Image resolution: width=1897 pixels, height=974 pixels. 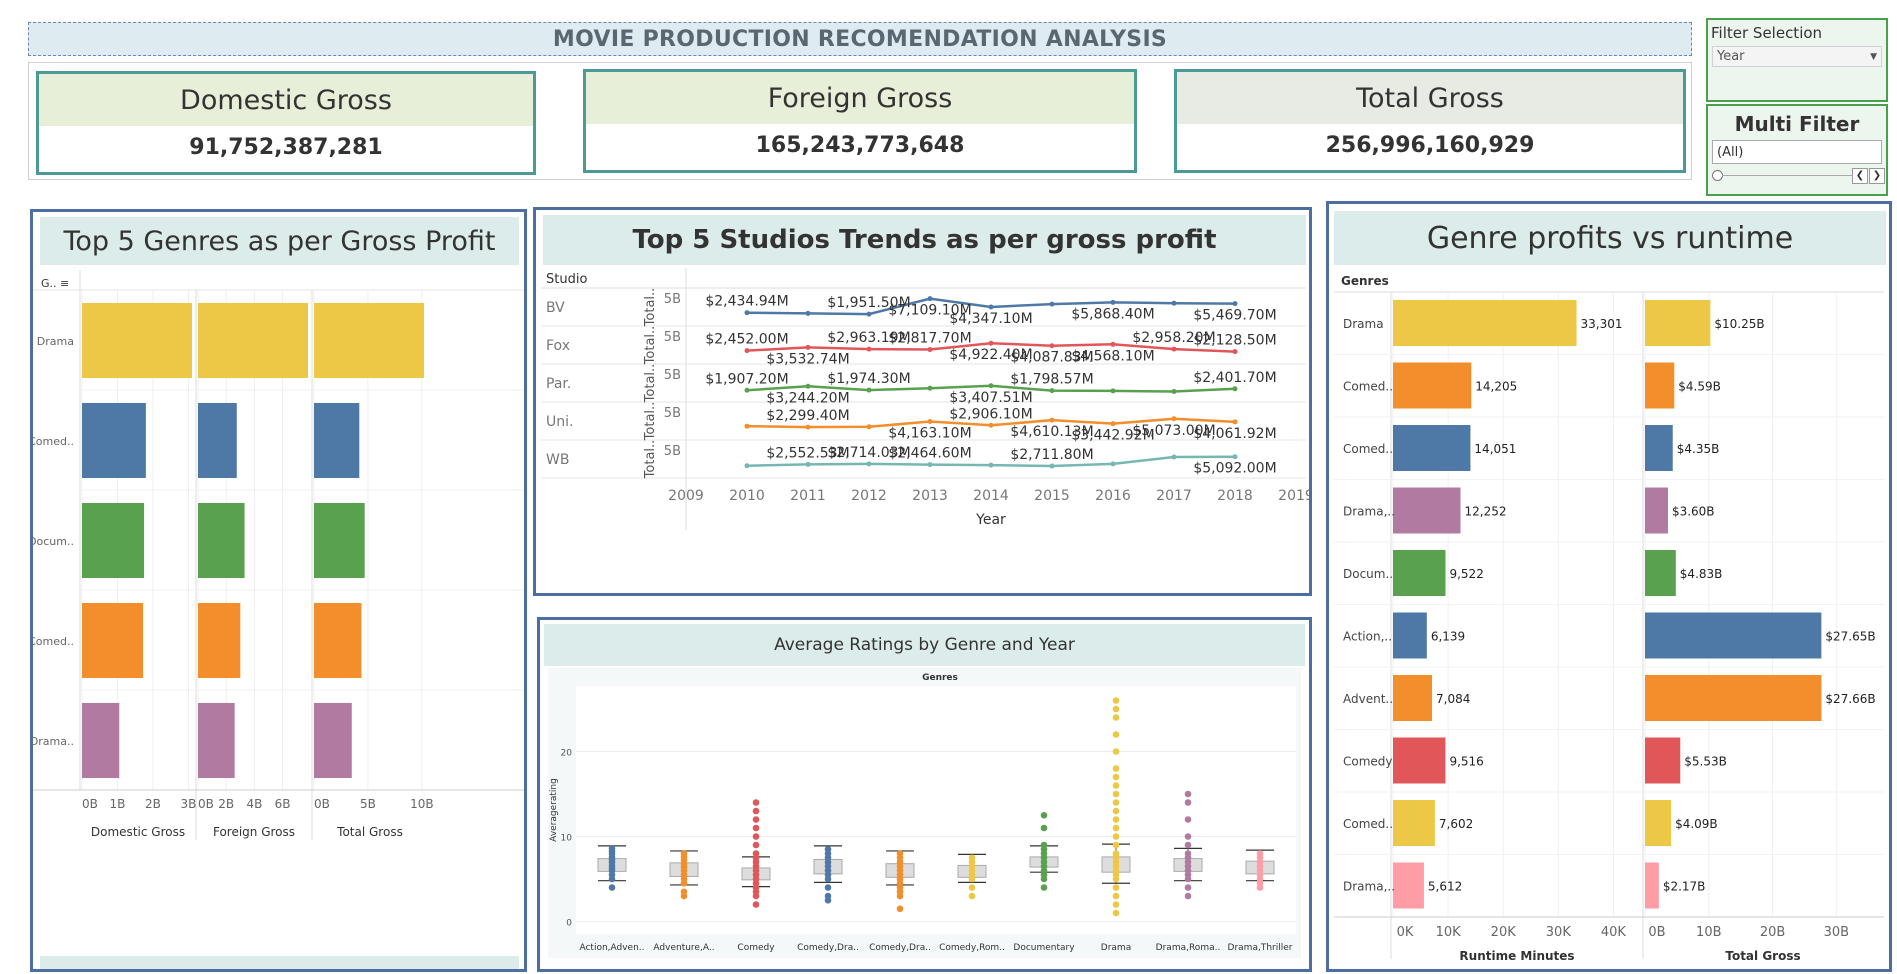 What do you see at coordinates (1797, 56) in the screenshot?
I see `filter-selection-dropdown: Year ▼` at bounding box center [1797, 56].